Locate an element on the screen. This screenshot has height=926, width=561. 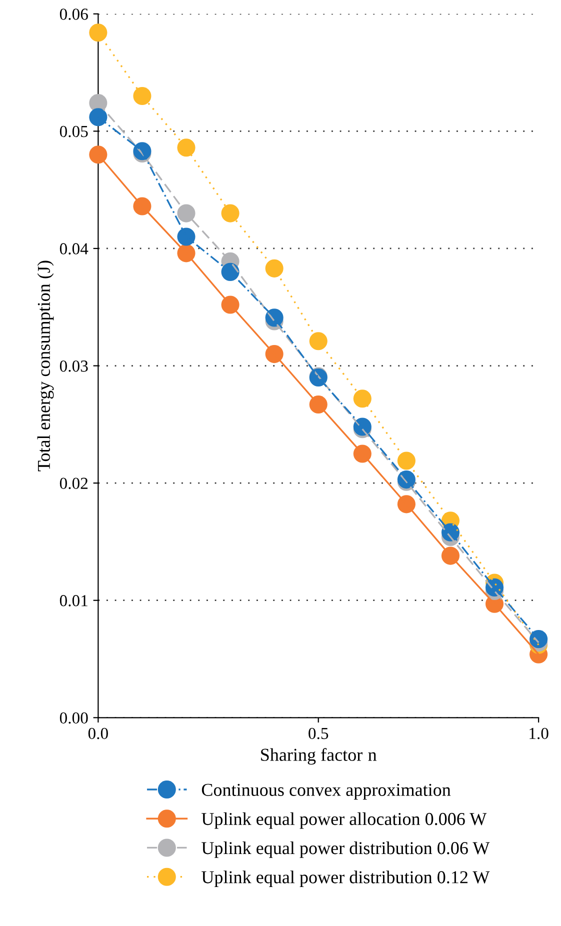
y-tick-label: 0.02 is located at coordinates (74, 484).